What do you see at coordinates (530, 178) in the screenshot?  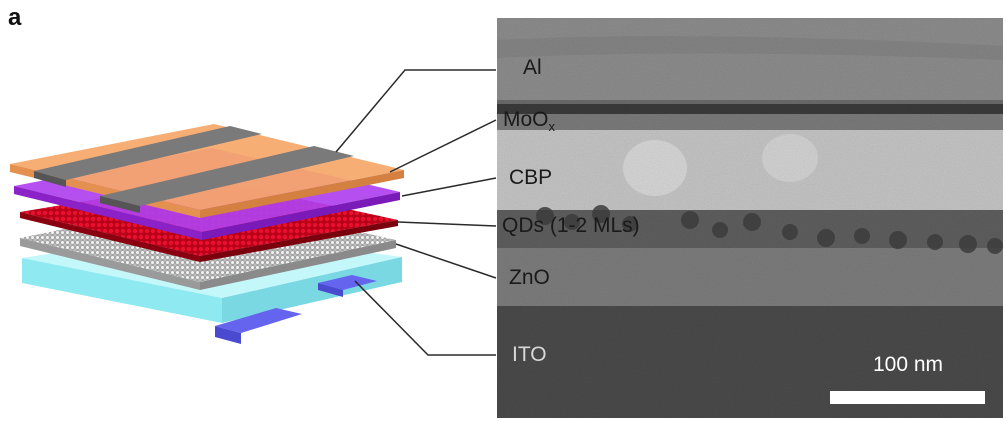 I see `layer-label-cbp: CBP` at bounding box center [530, 178].